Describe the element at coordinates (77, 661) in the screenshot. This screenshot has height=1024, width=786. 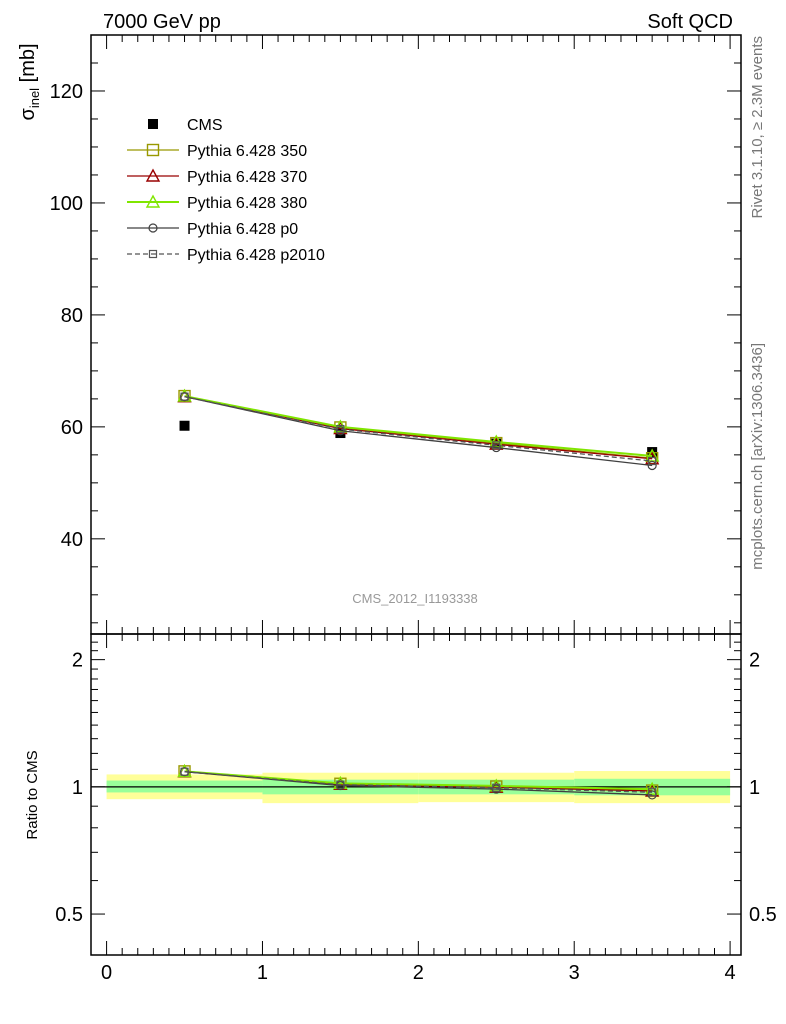
I see `ratio-y-tick-label: 2` at that location.